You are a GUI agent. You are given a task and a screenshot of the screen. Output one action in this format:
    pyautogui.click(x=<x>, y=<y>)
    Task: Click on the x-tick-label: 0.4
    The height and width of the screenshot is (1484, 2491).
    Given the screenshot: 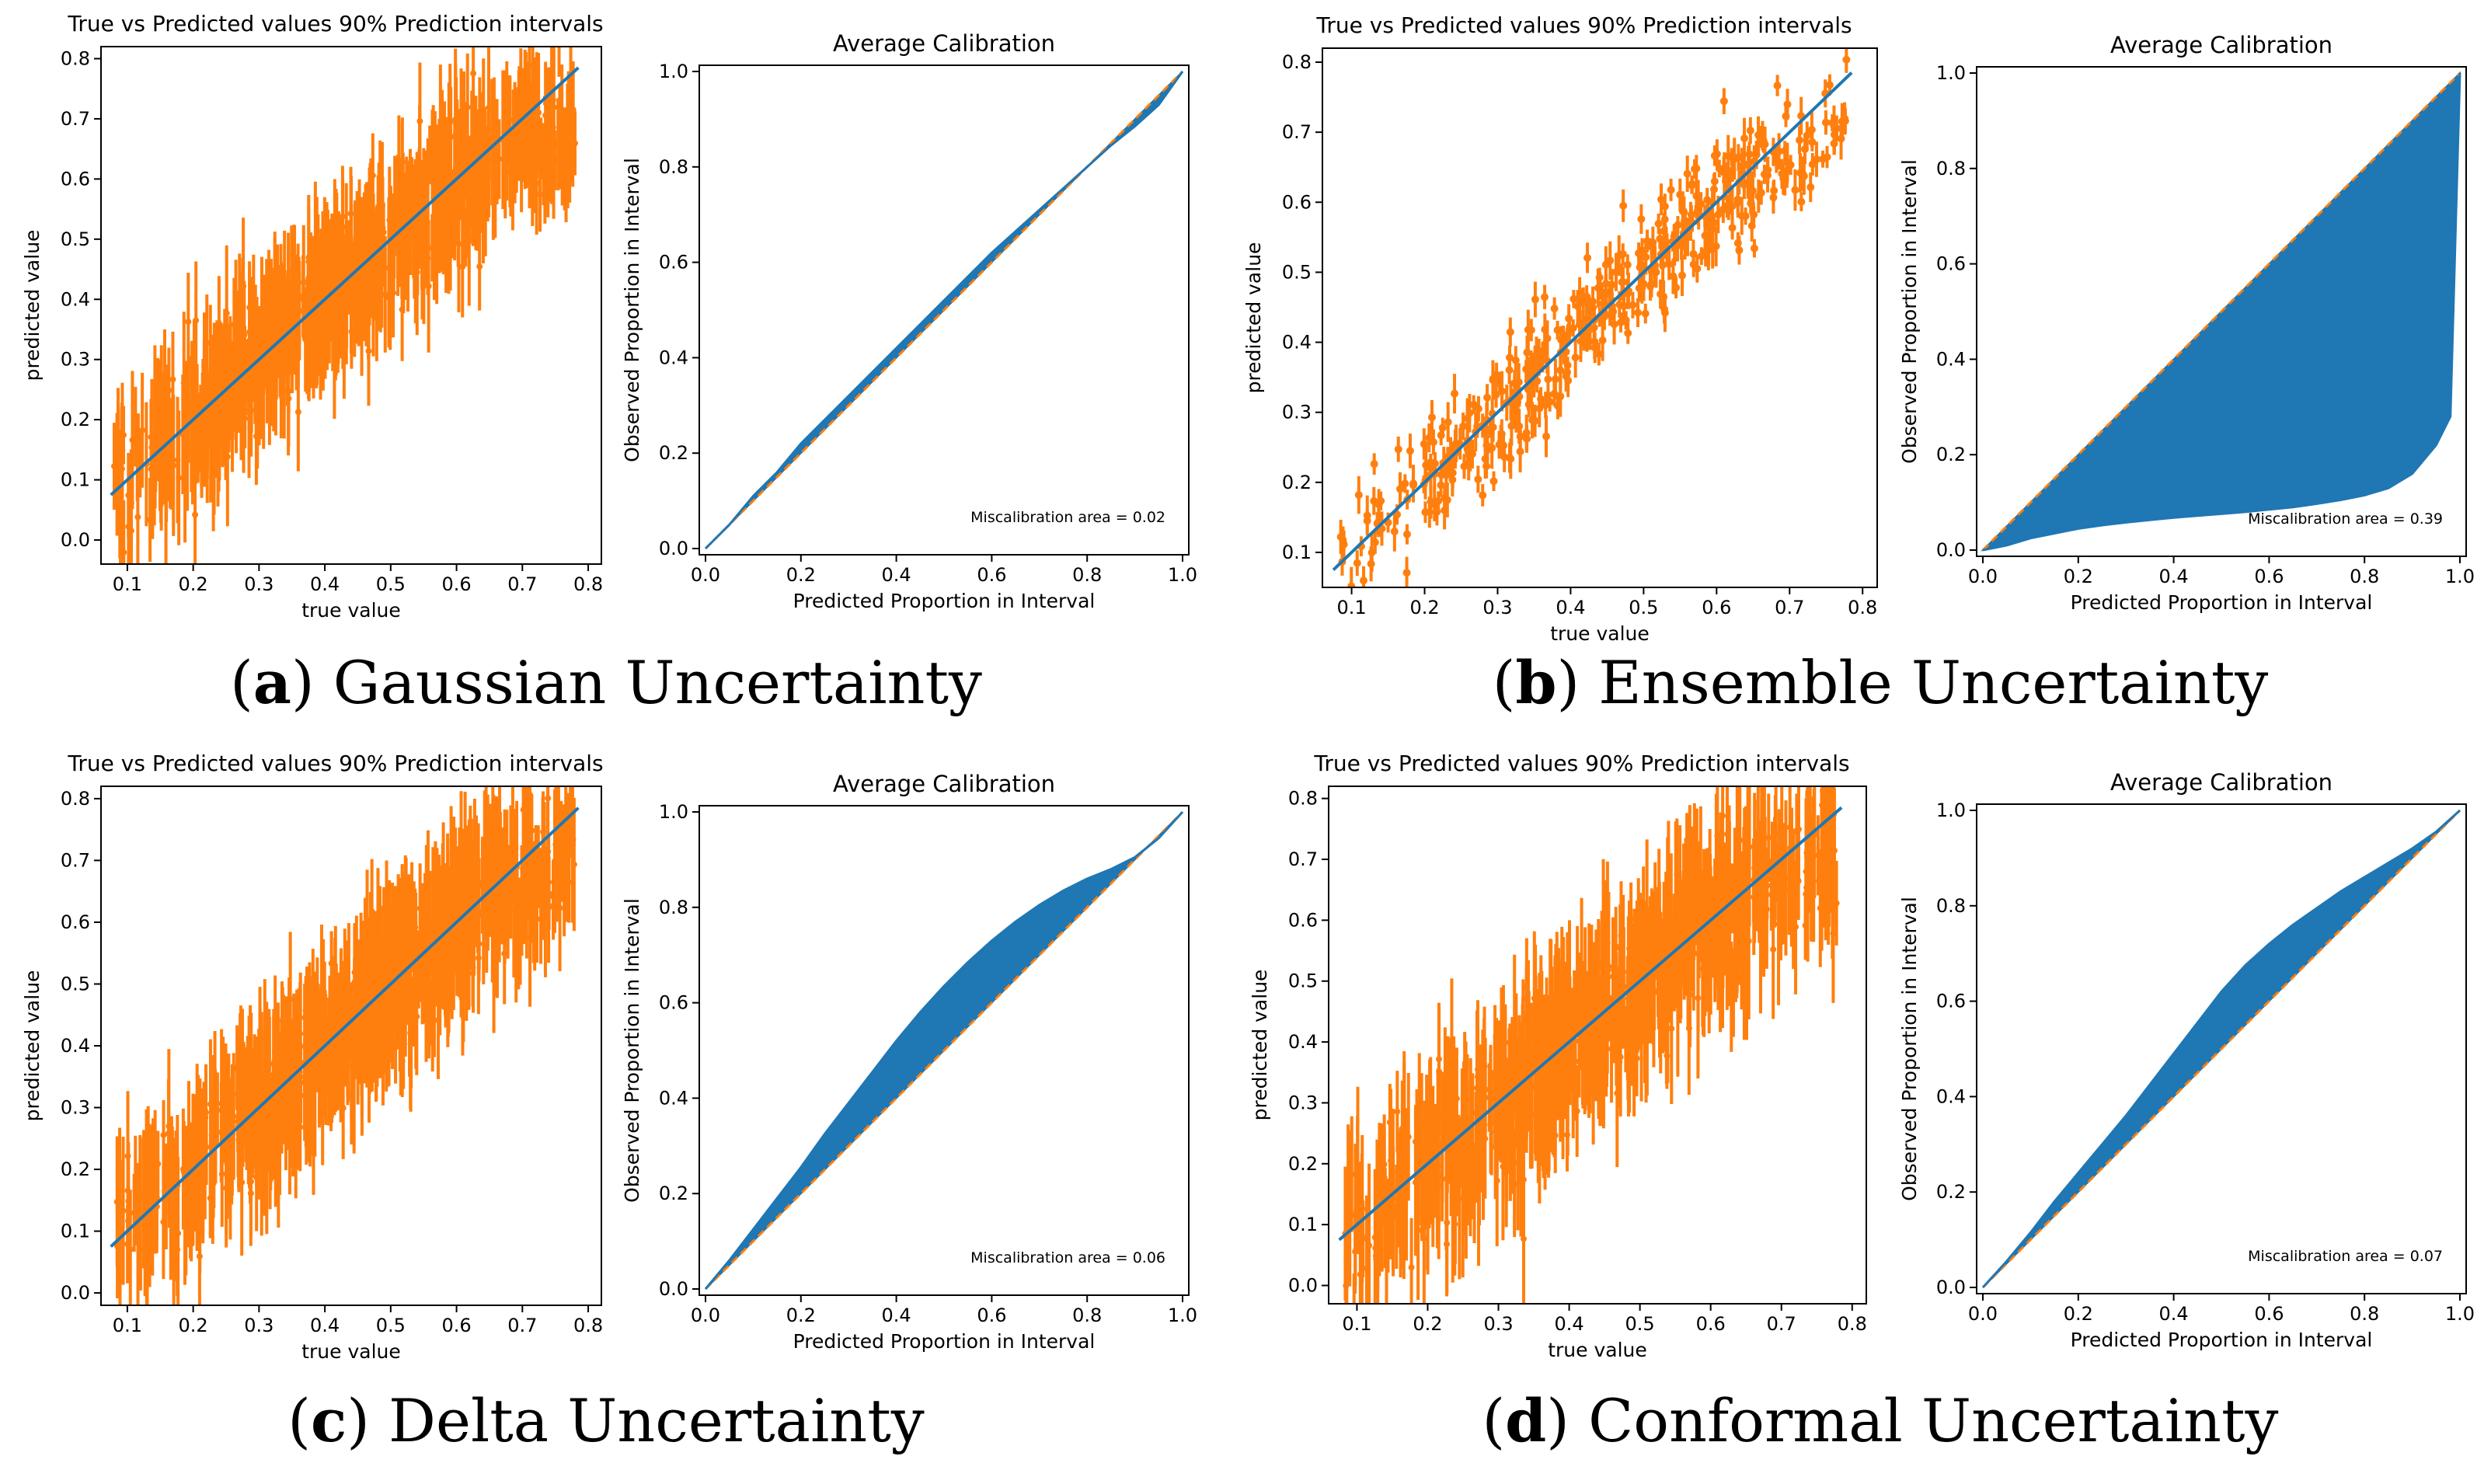 What is the action you would take?
    pyautogui.click(x=2174, y=576)
    